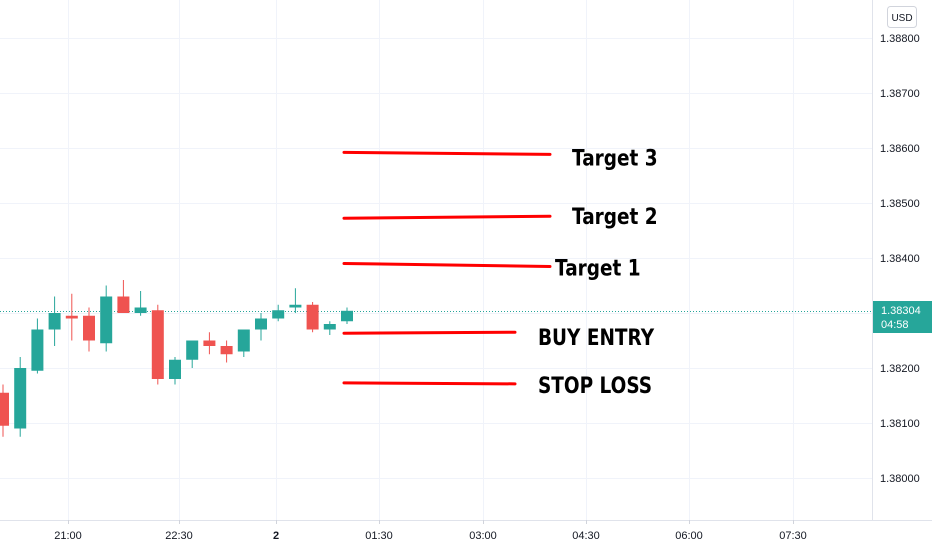 The image size is (932, 550). I want to click on annotation-label: Target 3, so click(615, 158).